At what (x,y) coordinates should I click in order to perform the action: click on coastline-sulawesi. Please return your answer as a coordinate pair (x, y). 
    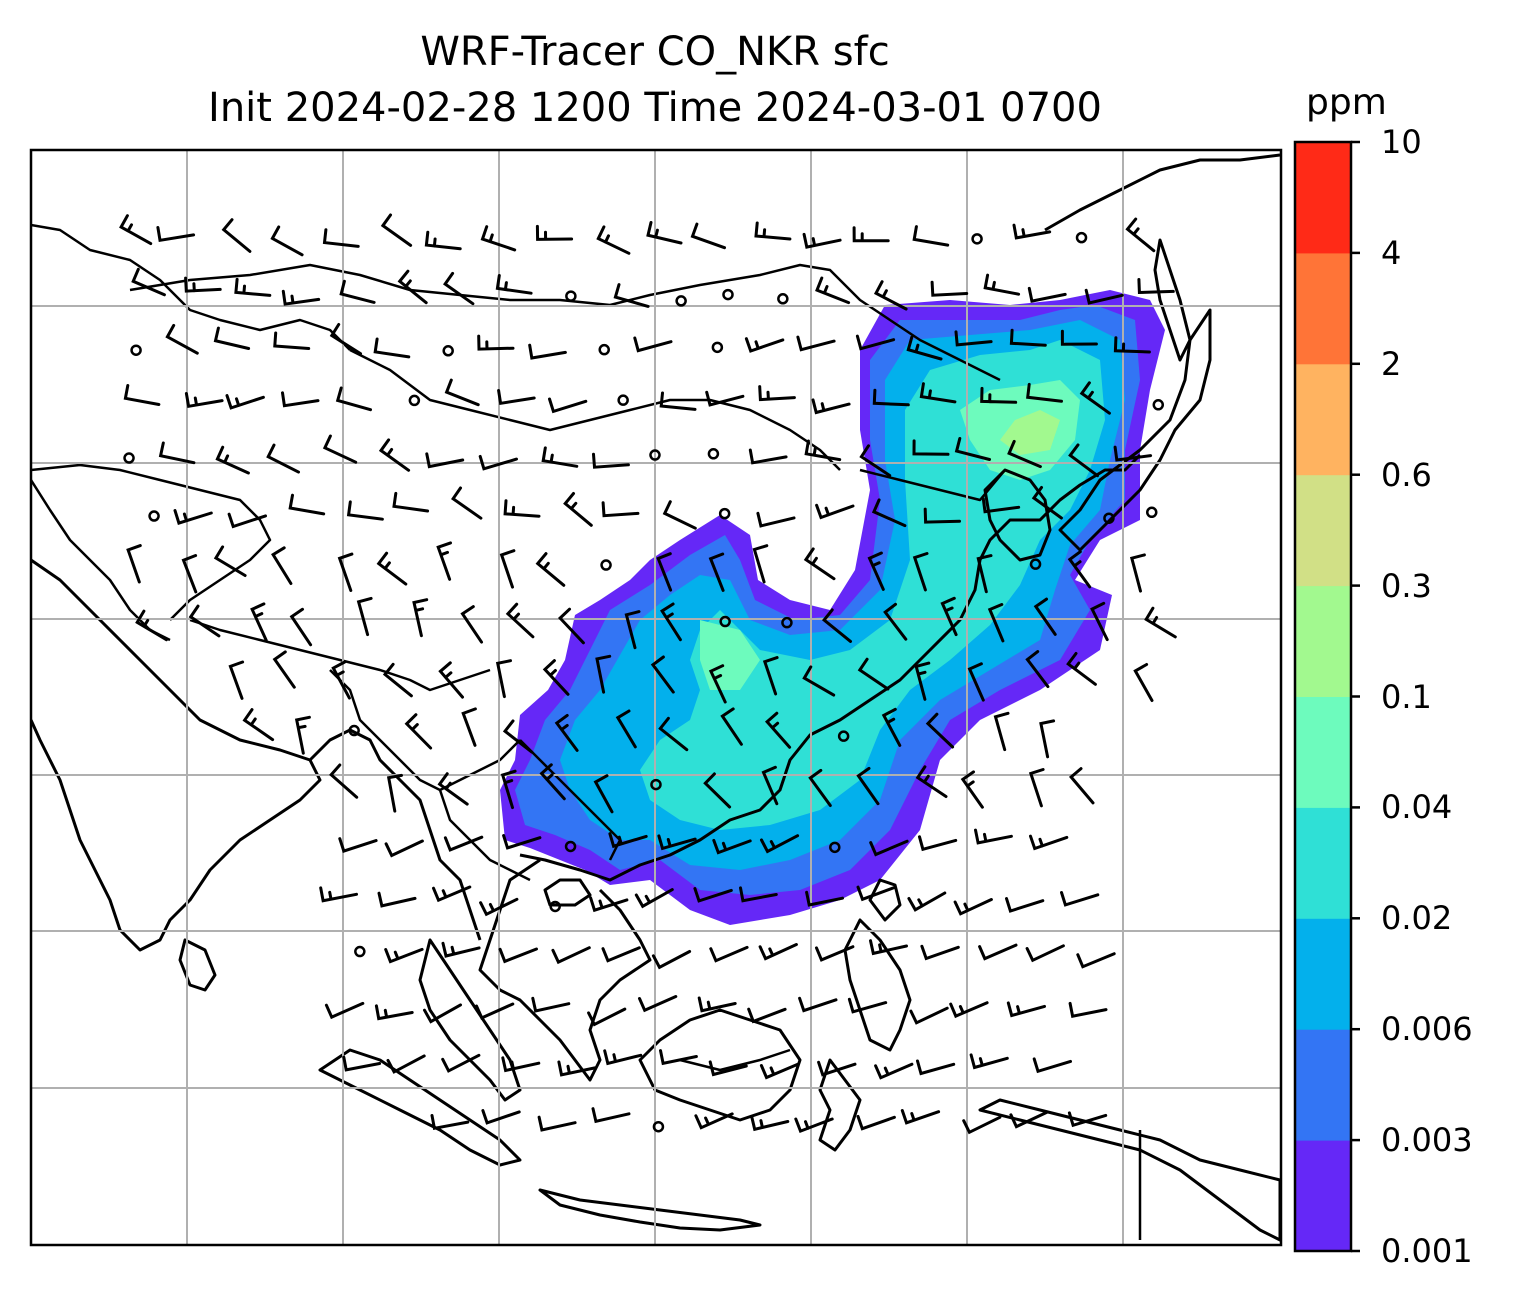
    Looking at the image, I should click on (840, 1105).